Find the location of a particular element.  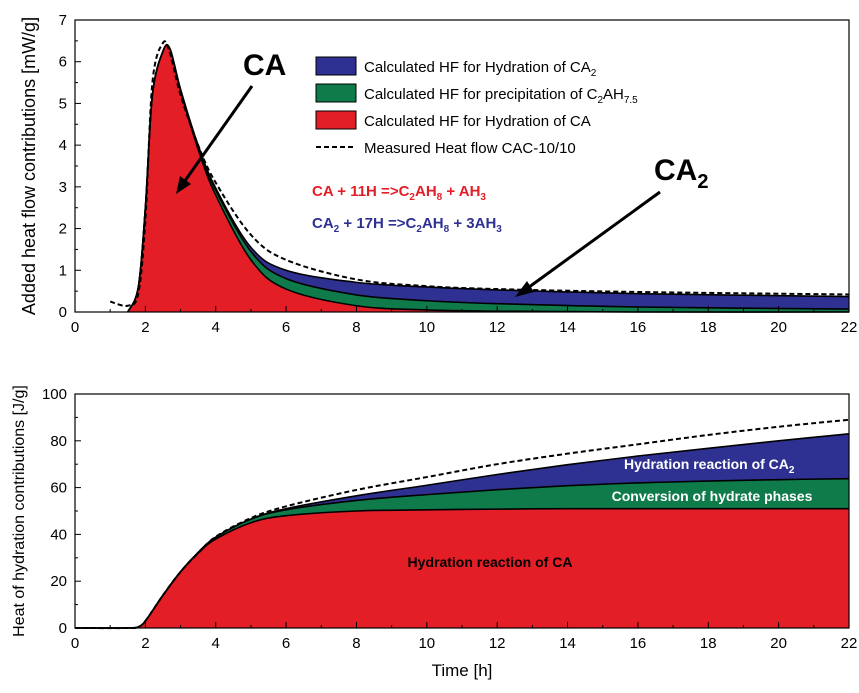

y-tick-label-0-3: 3 is located at coordinates (63, 187).